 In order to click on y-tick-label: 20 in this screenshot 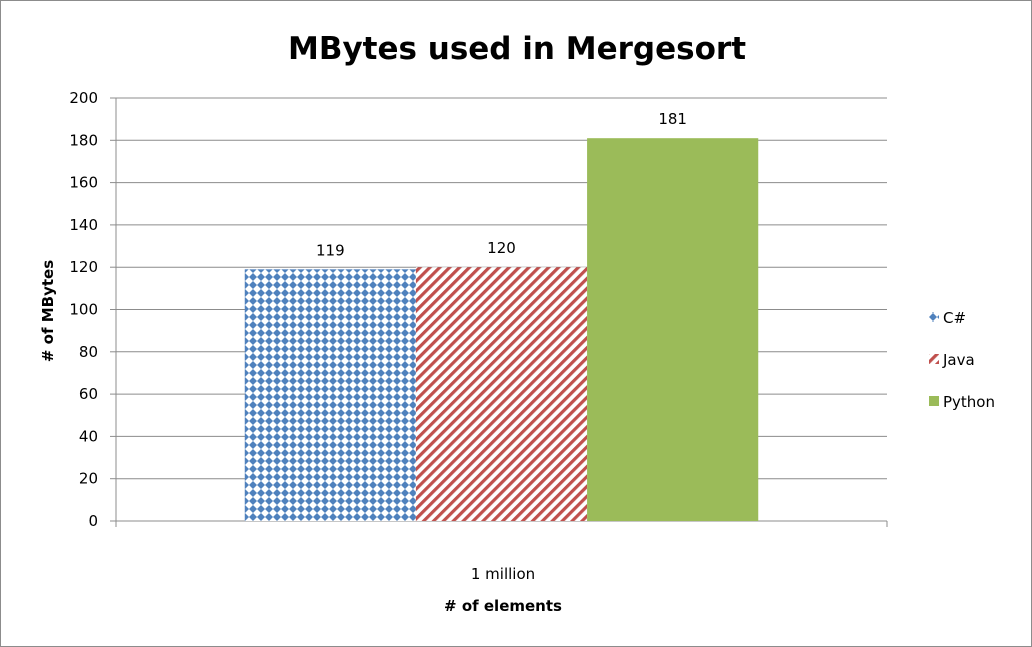, I will do `click(88, 479)`.